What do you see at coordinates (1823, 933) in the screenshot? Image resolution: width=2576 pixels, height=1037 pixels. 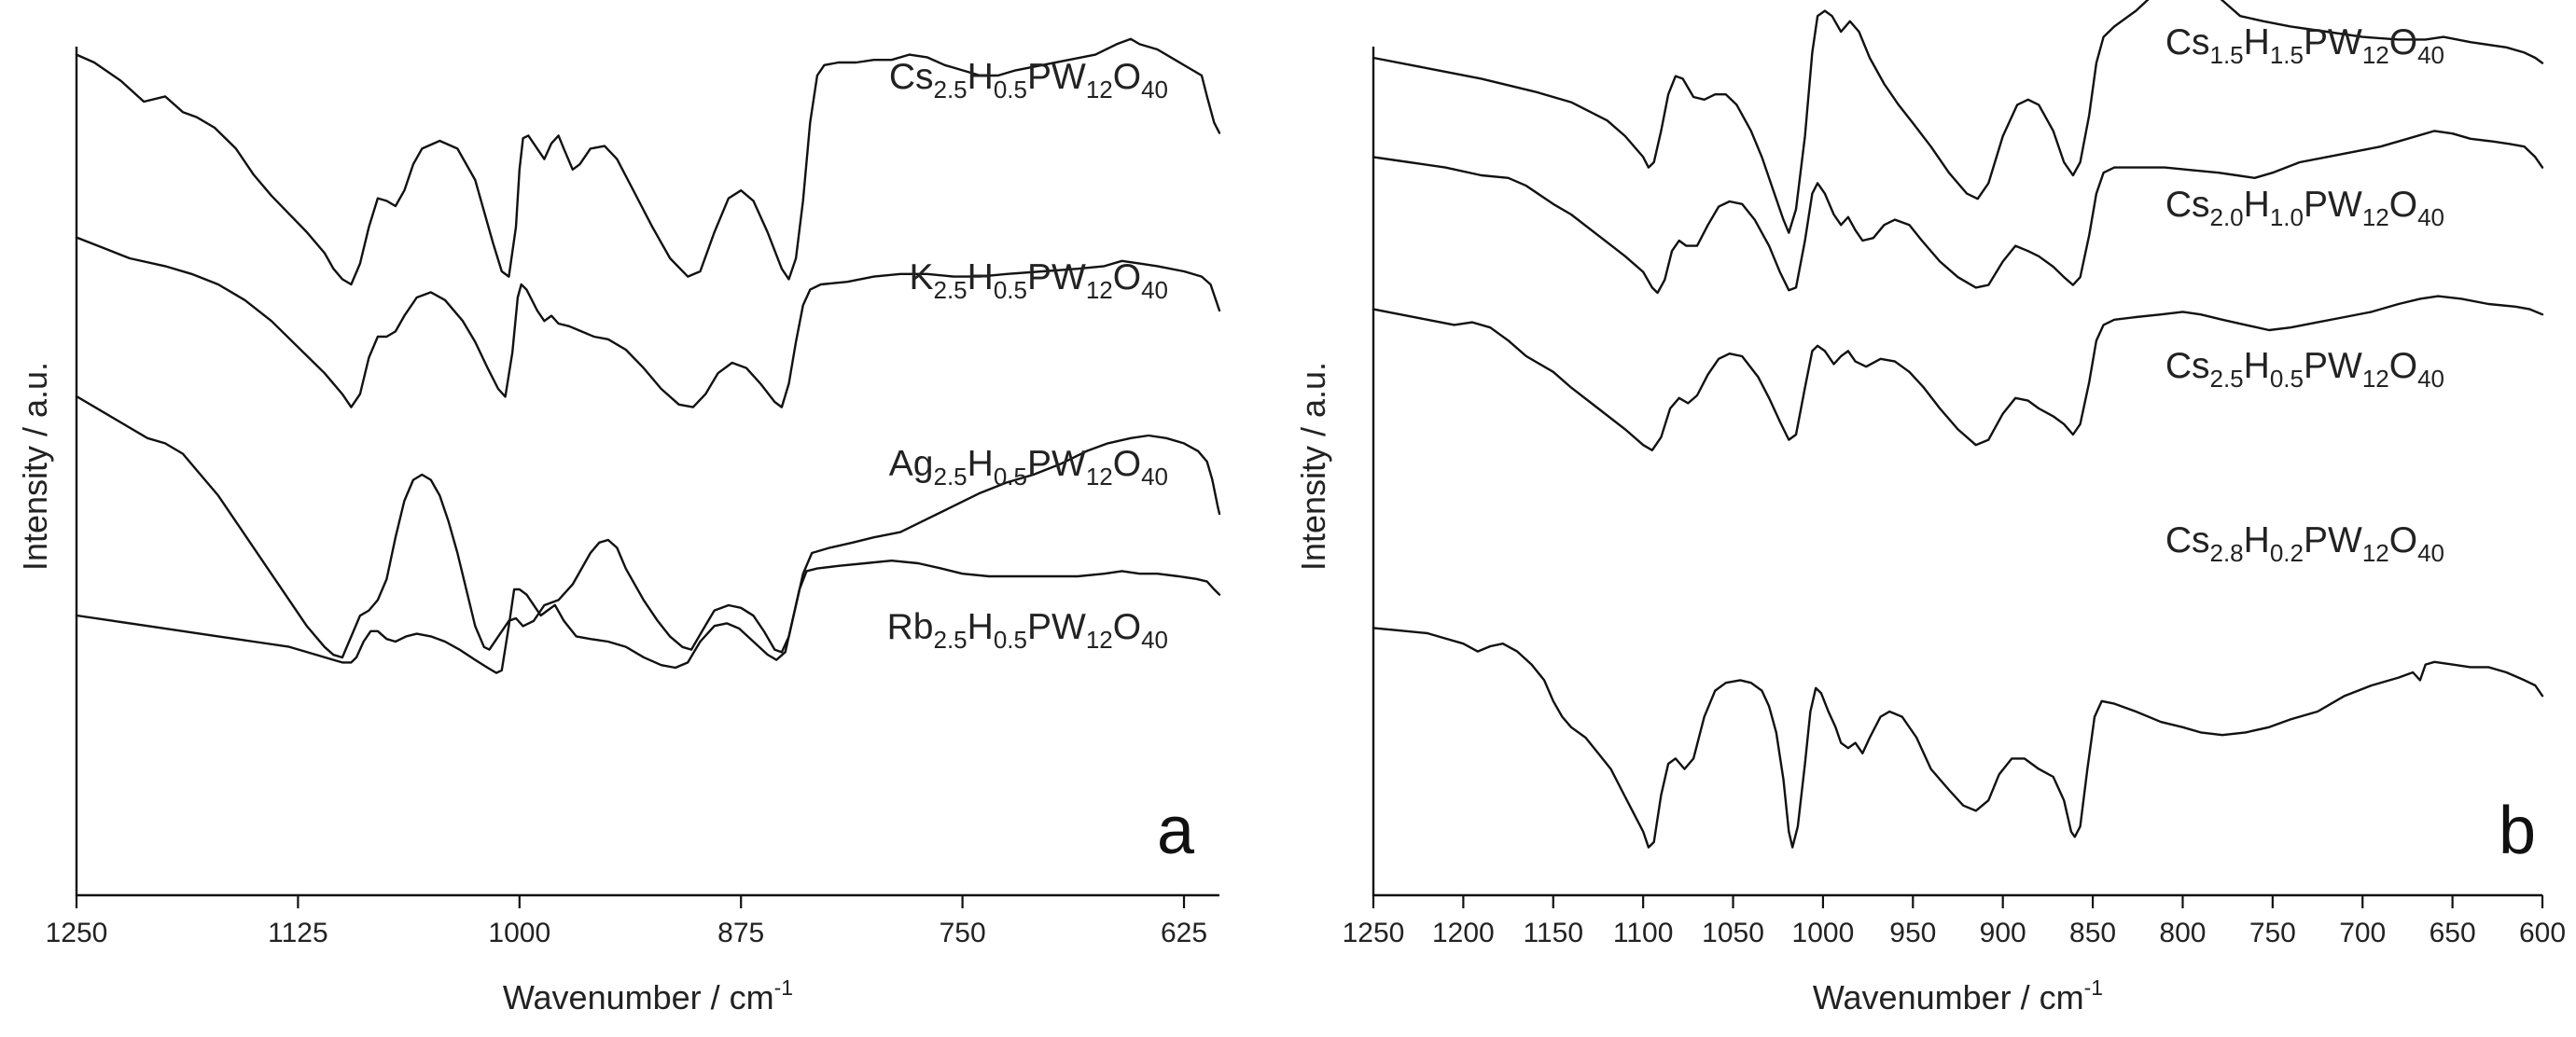 I see `x-tick-label-b-1000: 1000` at bounding box center [1823, 933].